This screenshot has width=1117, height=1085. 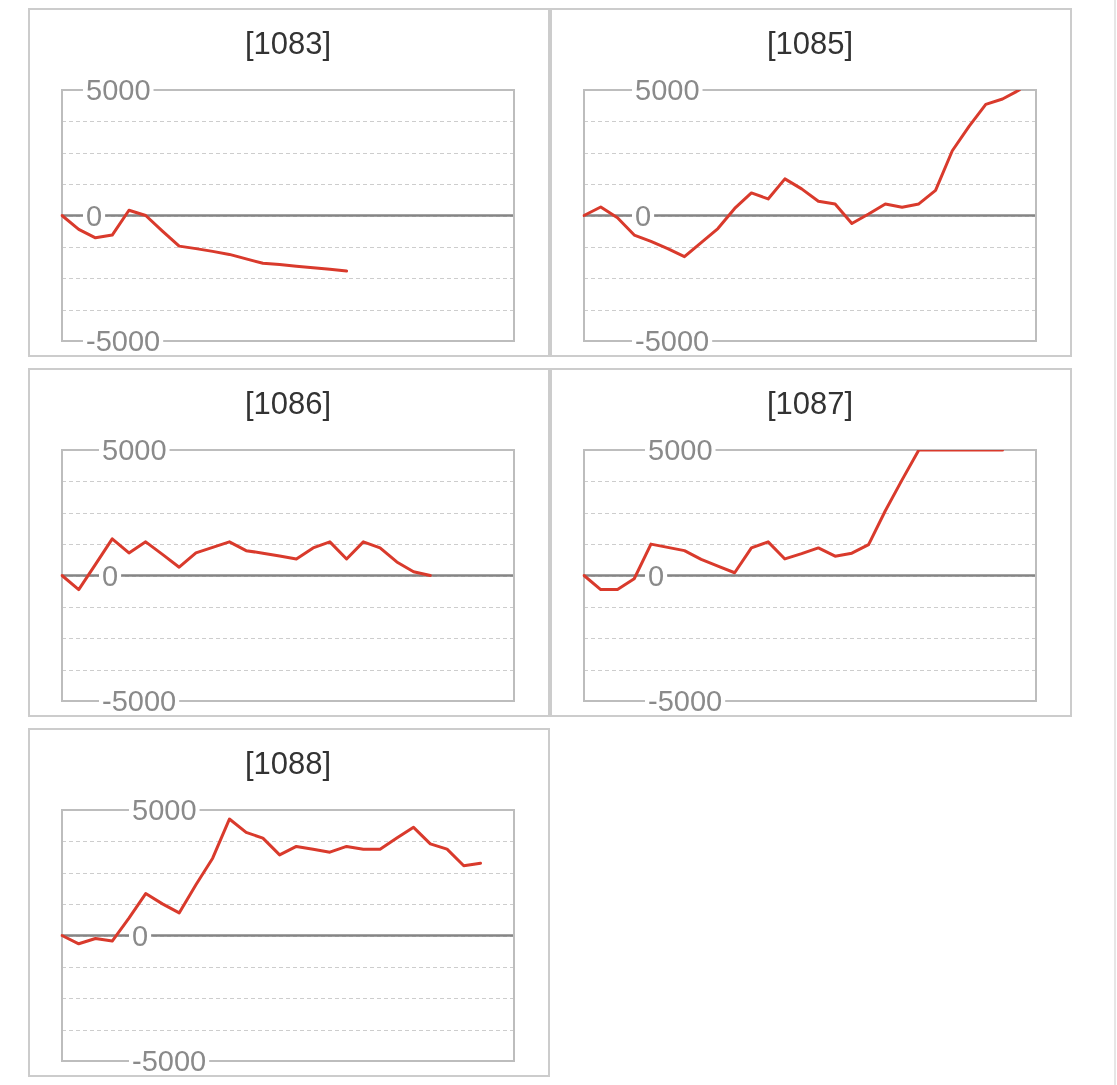 What do you see at coordinates (288, 43) in the screenshot?
I see `chart-title: [1083]` at bounding box center [288, 43].